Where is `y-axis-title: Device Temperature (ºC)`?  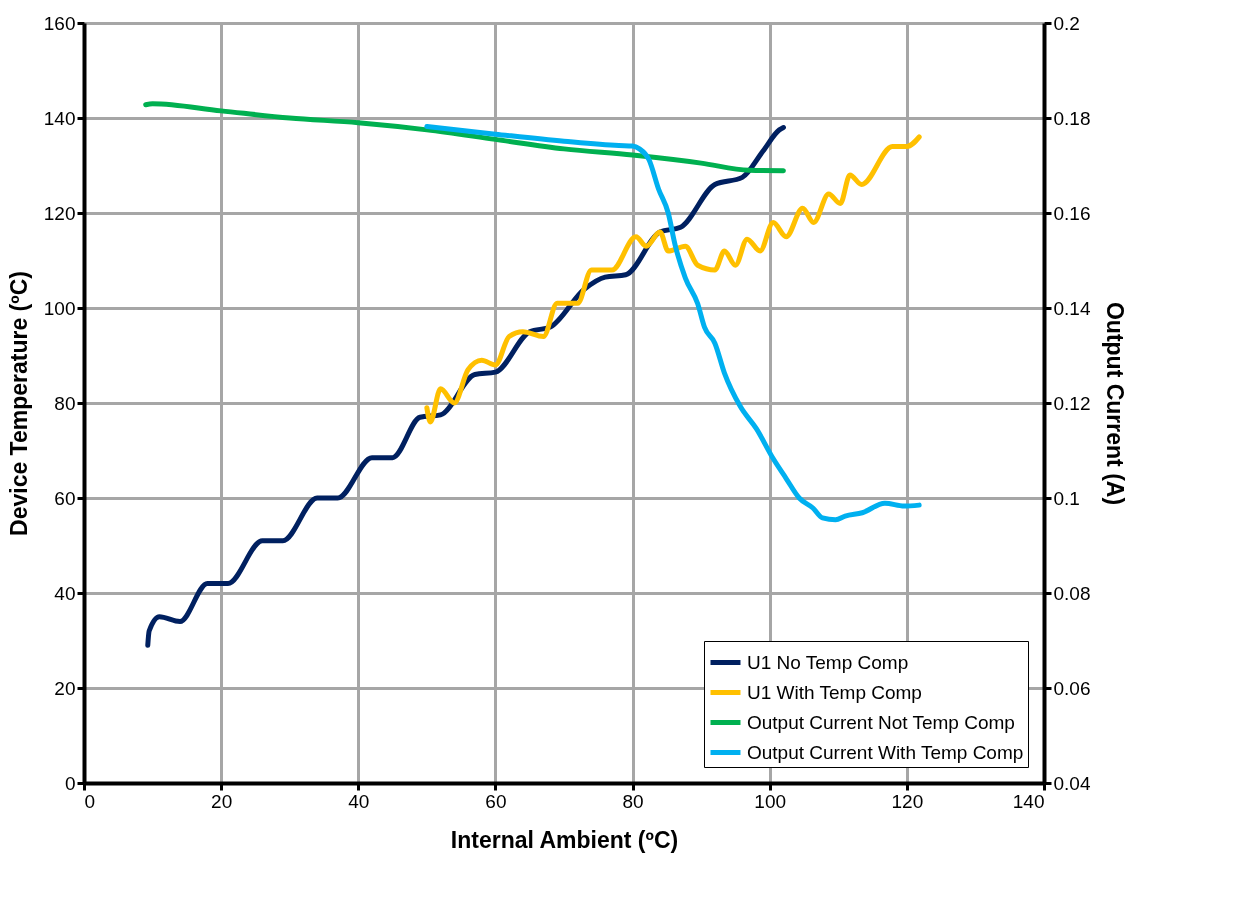 y-axis-title: Device Temperature (ºC) is located at coordinates (18, 403).